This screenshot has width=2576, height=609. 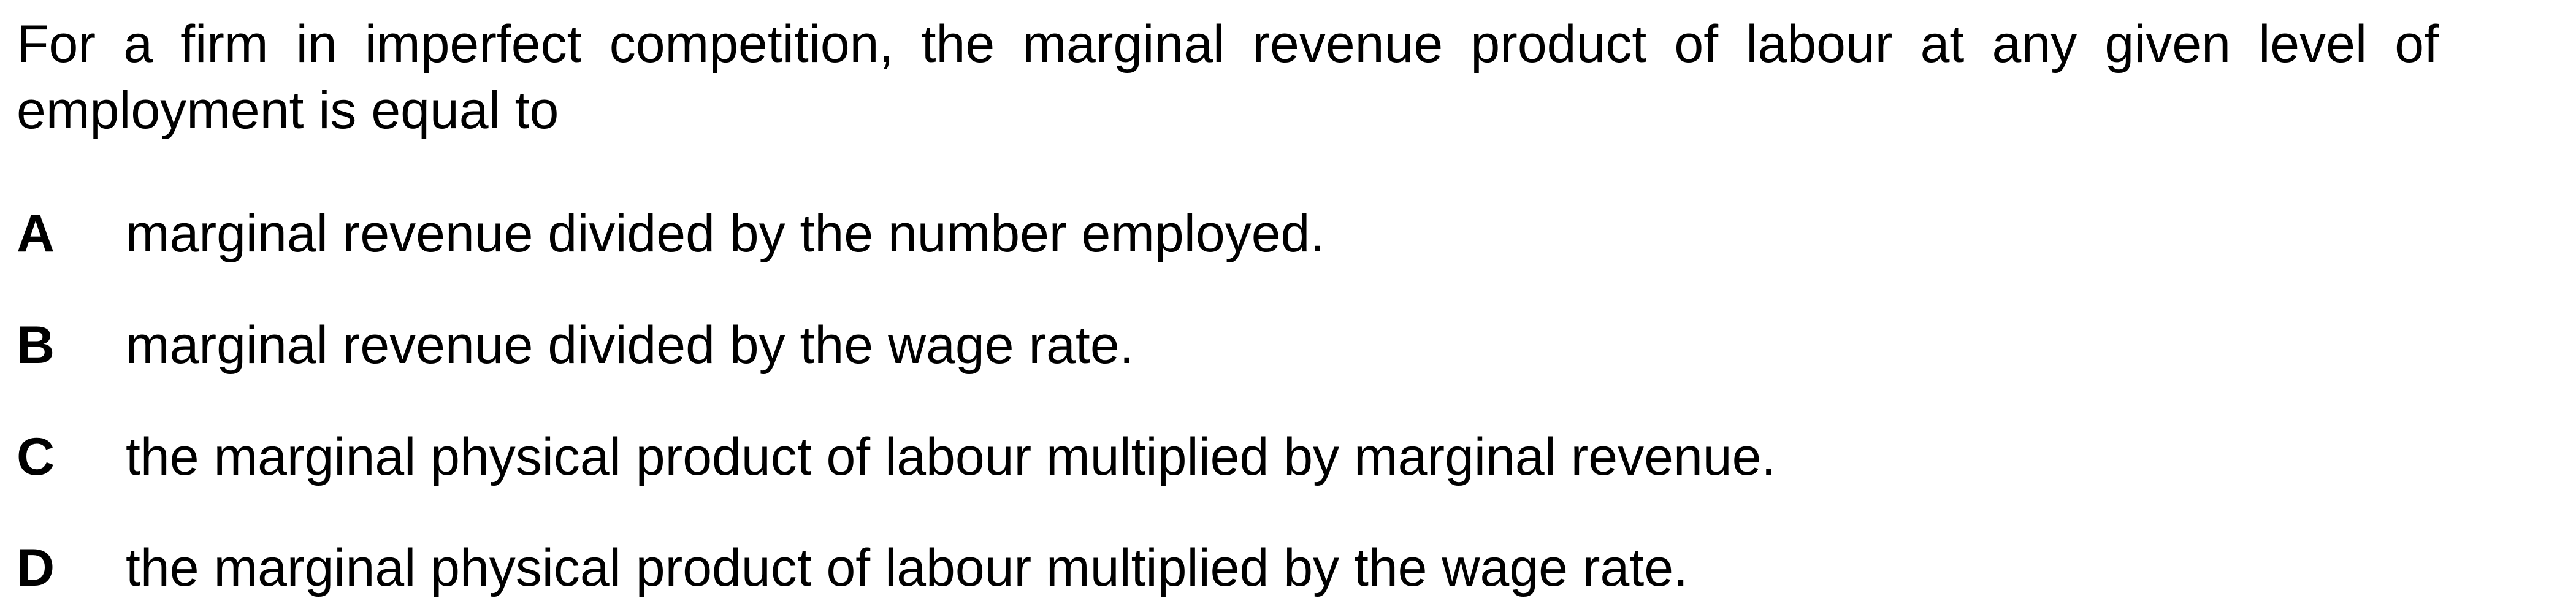 I want to click on option-letter: B, so click(x=36, y=345).